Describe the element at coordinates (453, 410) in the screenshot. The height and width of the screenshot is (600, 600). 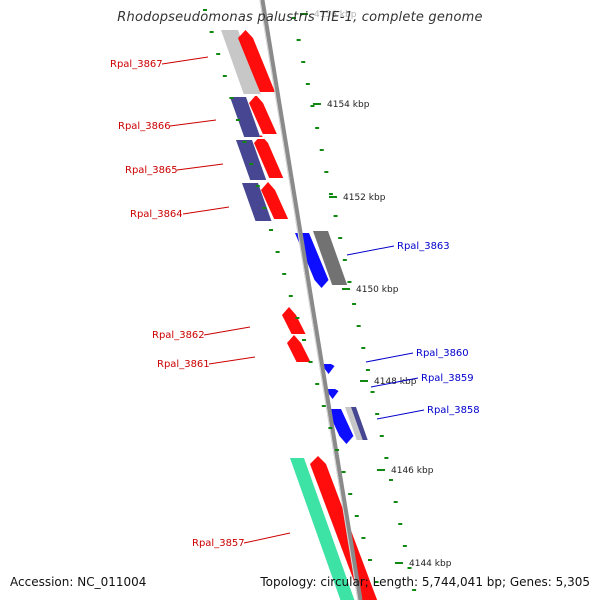
I see `reverse-gene-label: Rpal_3858` at that location.